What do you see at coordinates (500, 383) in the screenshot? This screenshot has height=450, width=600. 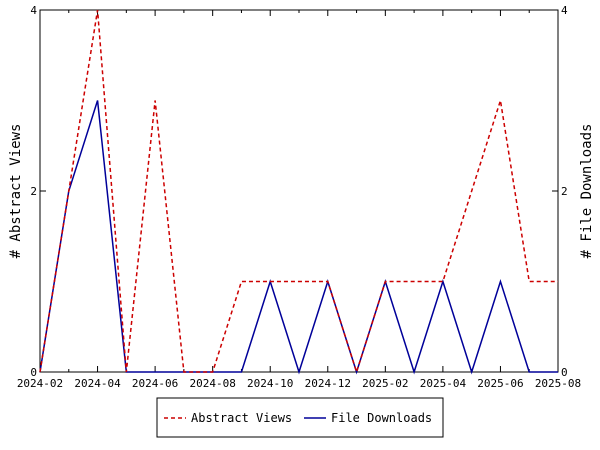 I see `x-tick-label: 2025-06` at bounding box center [500, 383].